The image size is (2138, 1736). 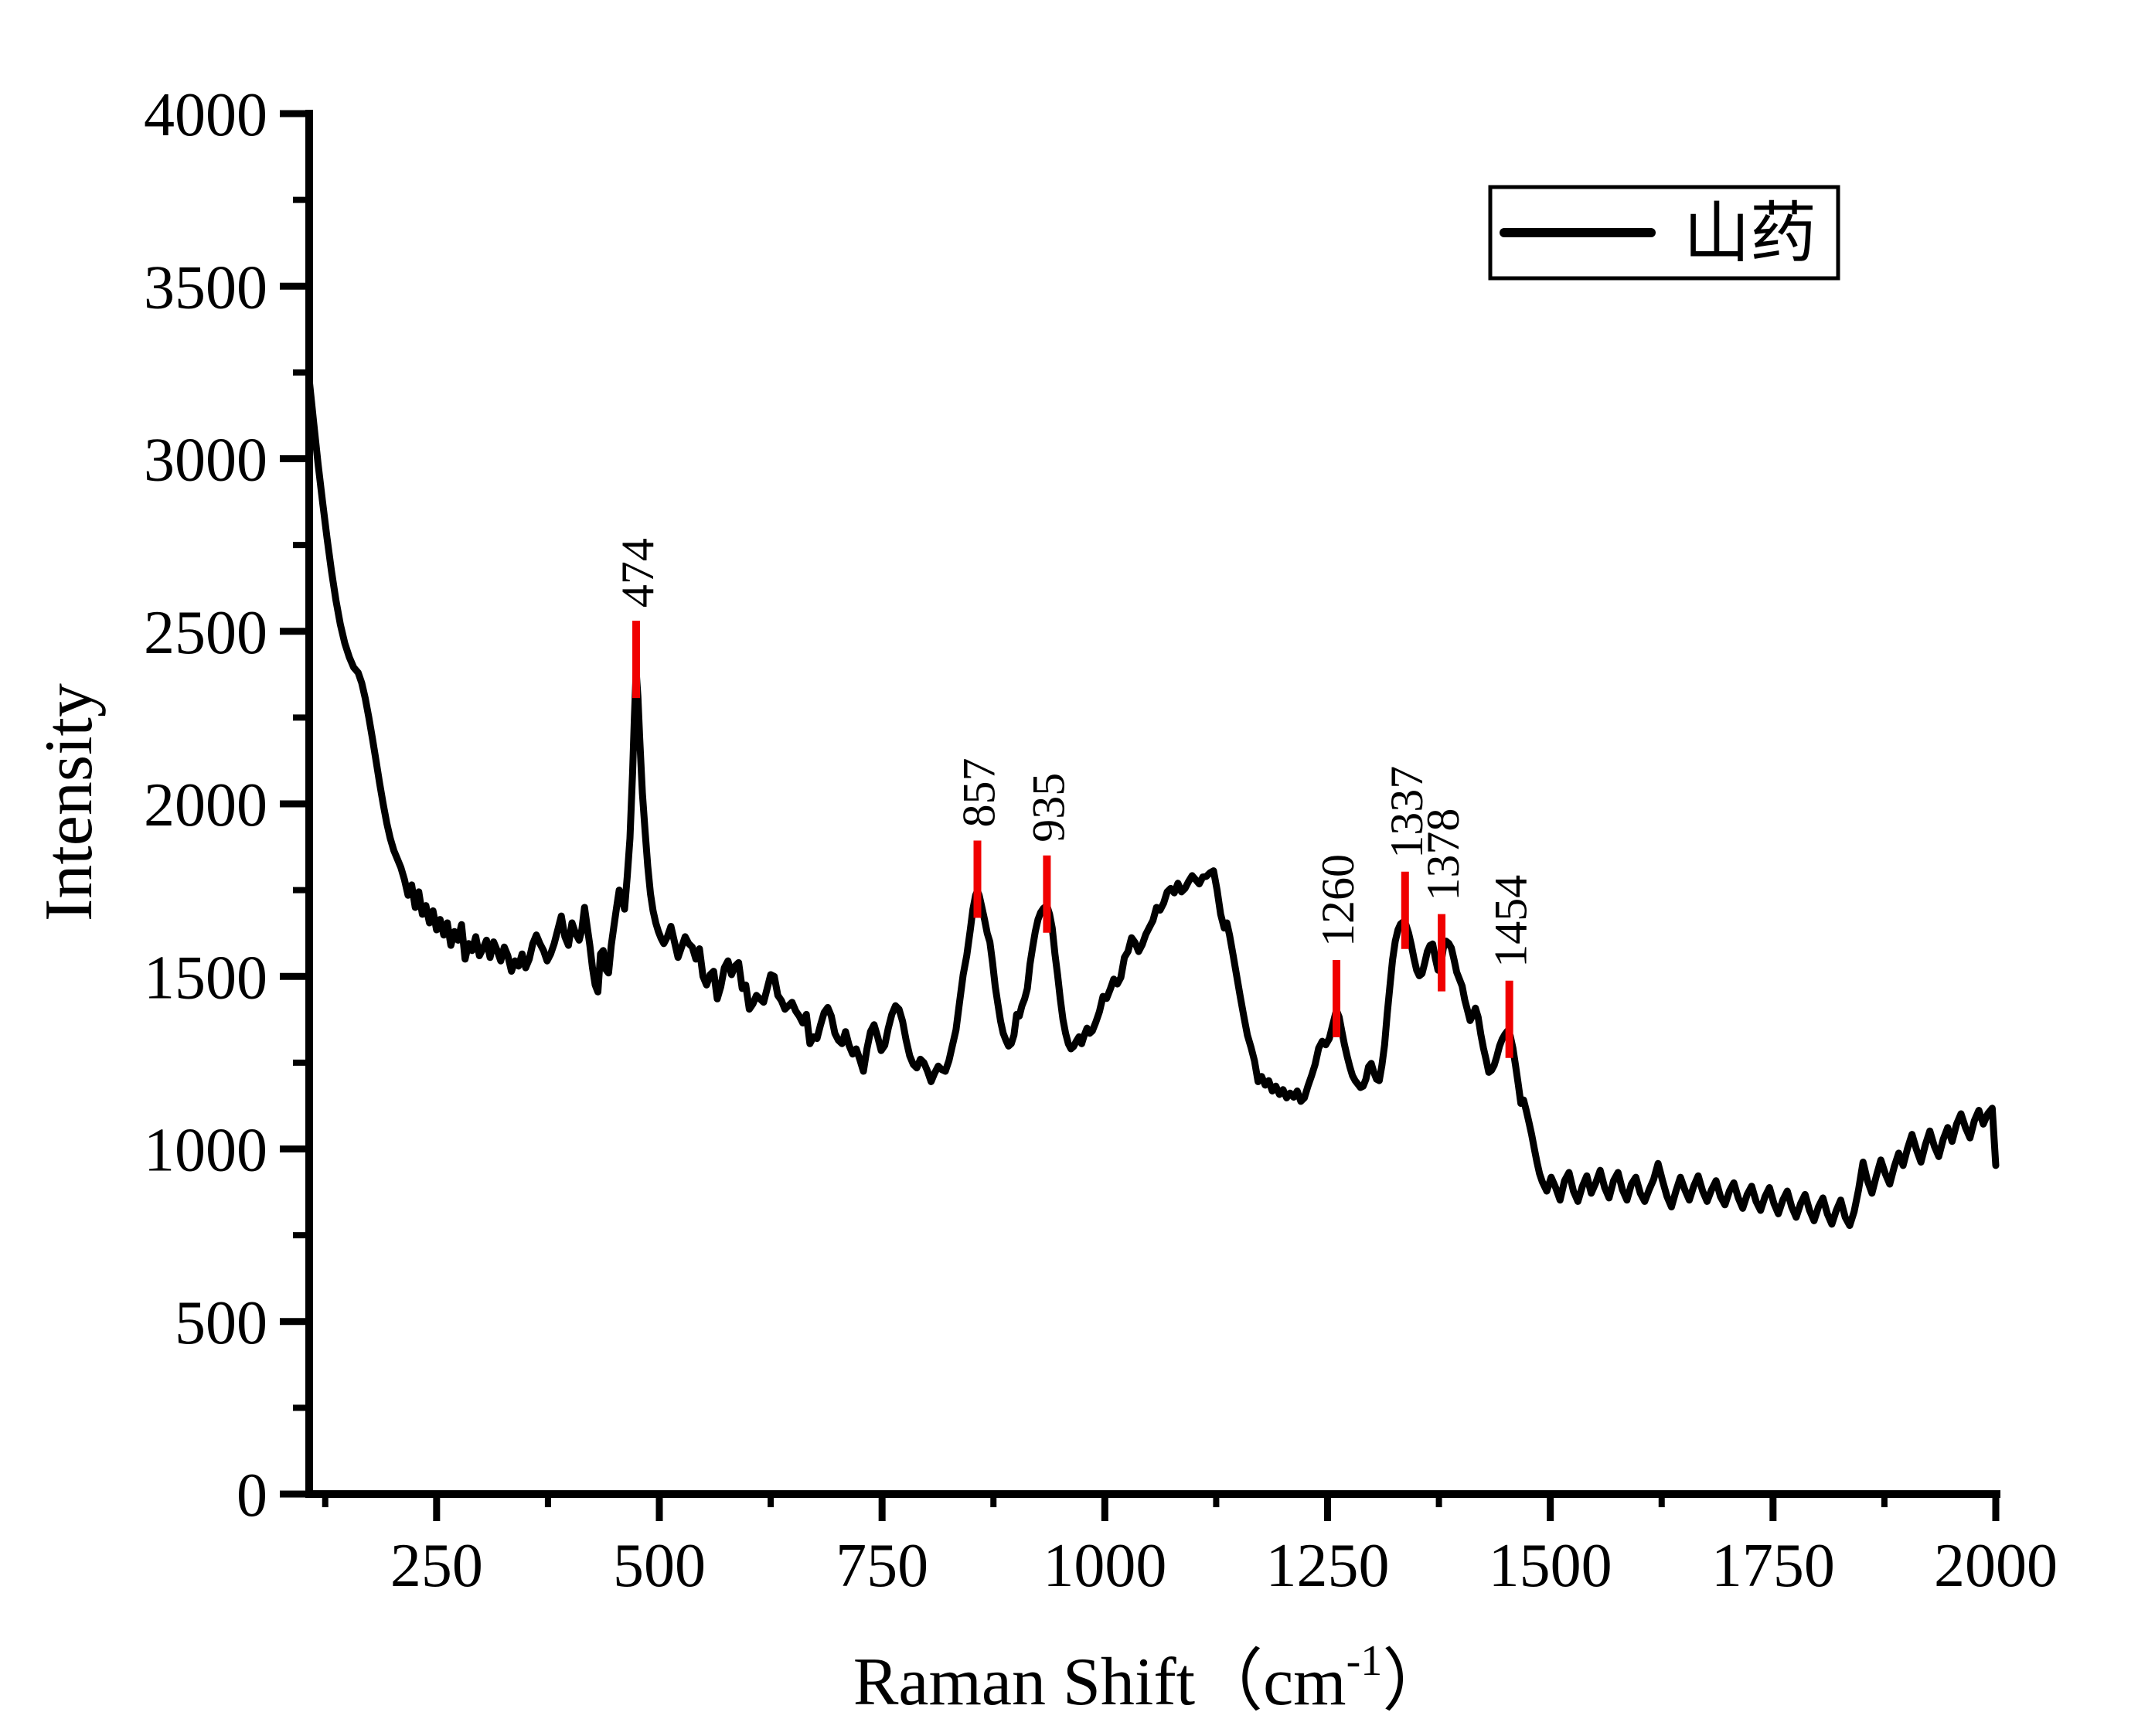 I want to click on x-tick-label: 2000, so click(x=1996, y=1566).